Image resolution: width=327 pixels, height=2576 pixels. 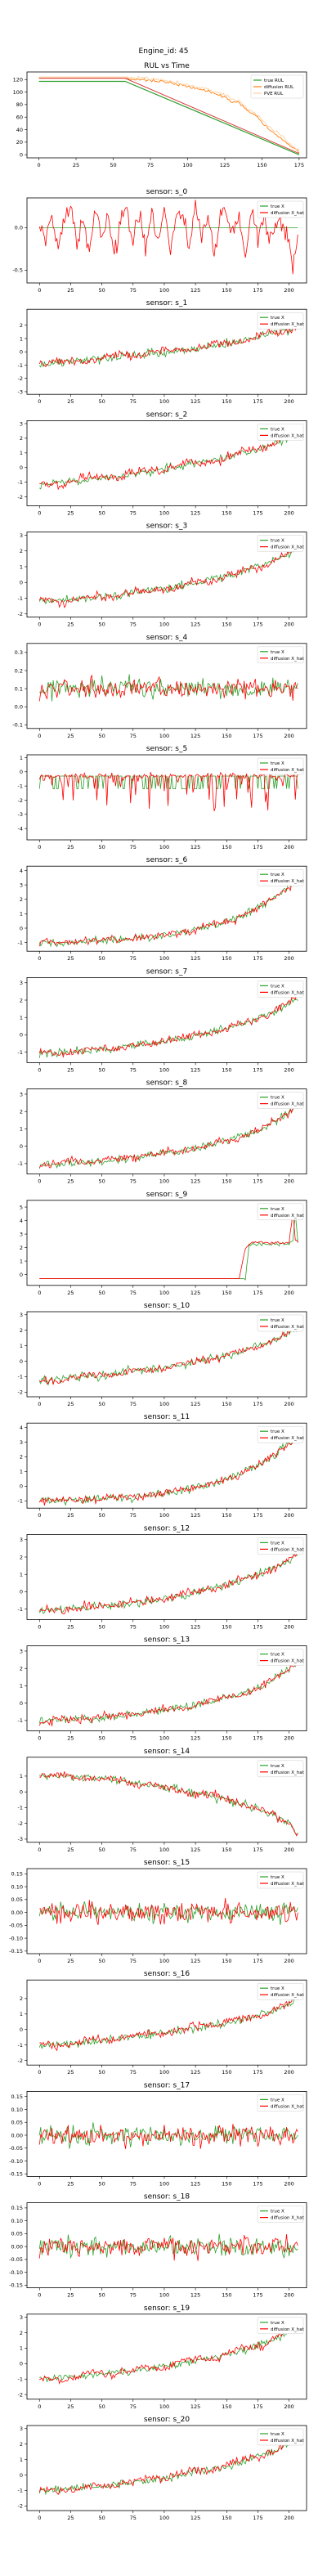 What do you see at coordinates (166, 971) in the screenshot?
I see `subplot-title: sensor: s_7` at bounding box center [166, 971].